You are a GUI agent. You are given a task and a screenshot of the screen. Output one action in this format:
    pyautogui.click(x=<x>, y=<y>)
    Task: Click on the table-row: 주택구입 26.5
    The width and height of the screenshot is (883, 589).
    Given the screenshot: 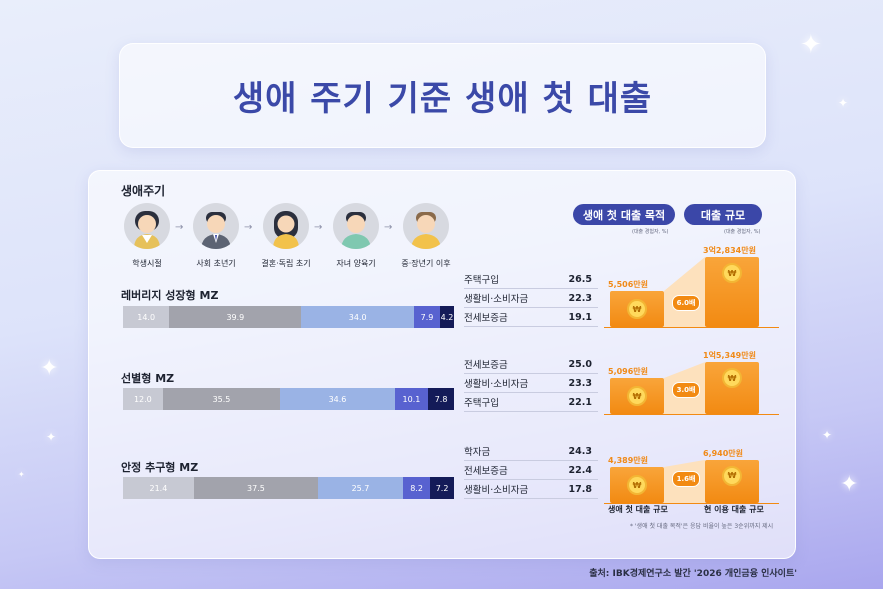 What is the action you would take?
    pyautogui.click(x=531, y=279)
    